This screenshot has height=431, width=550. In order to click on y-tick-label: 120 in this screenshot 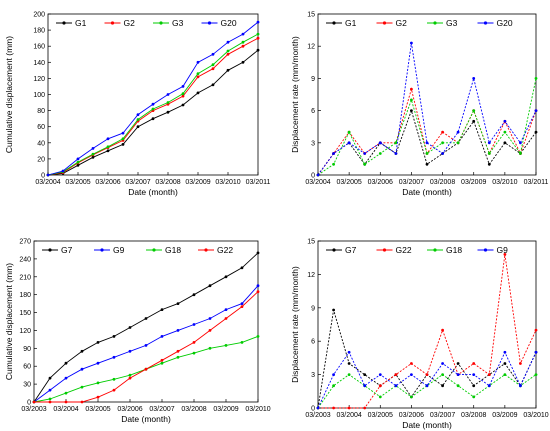, I will do `click(39, 79)`.